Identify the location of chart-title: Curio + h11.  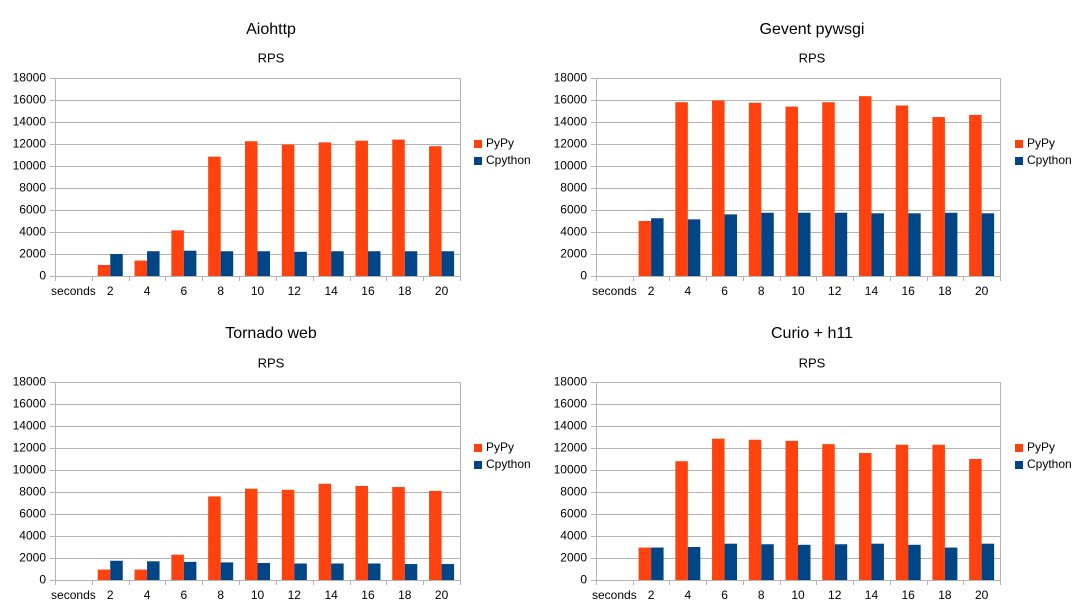
(812, 333).